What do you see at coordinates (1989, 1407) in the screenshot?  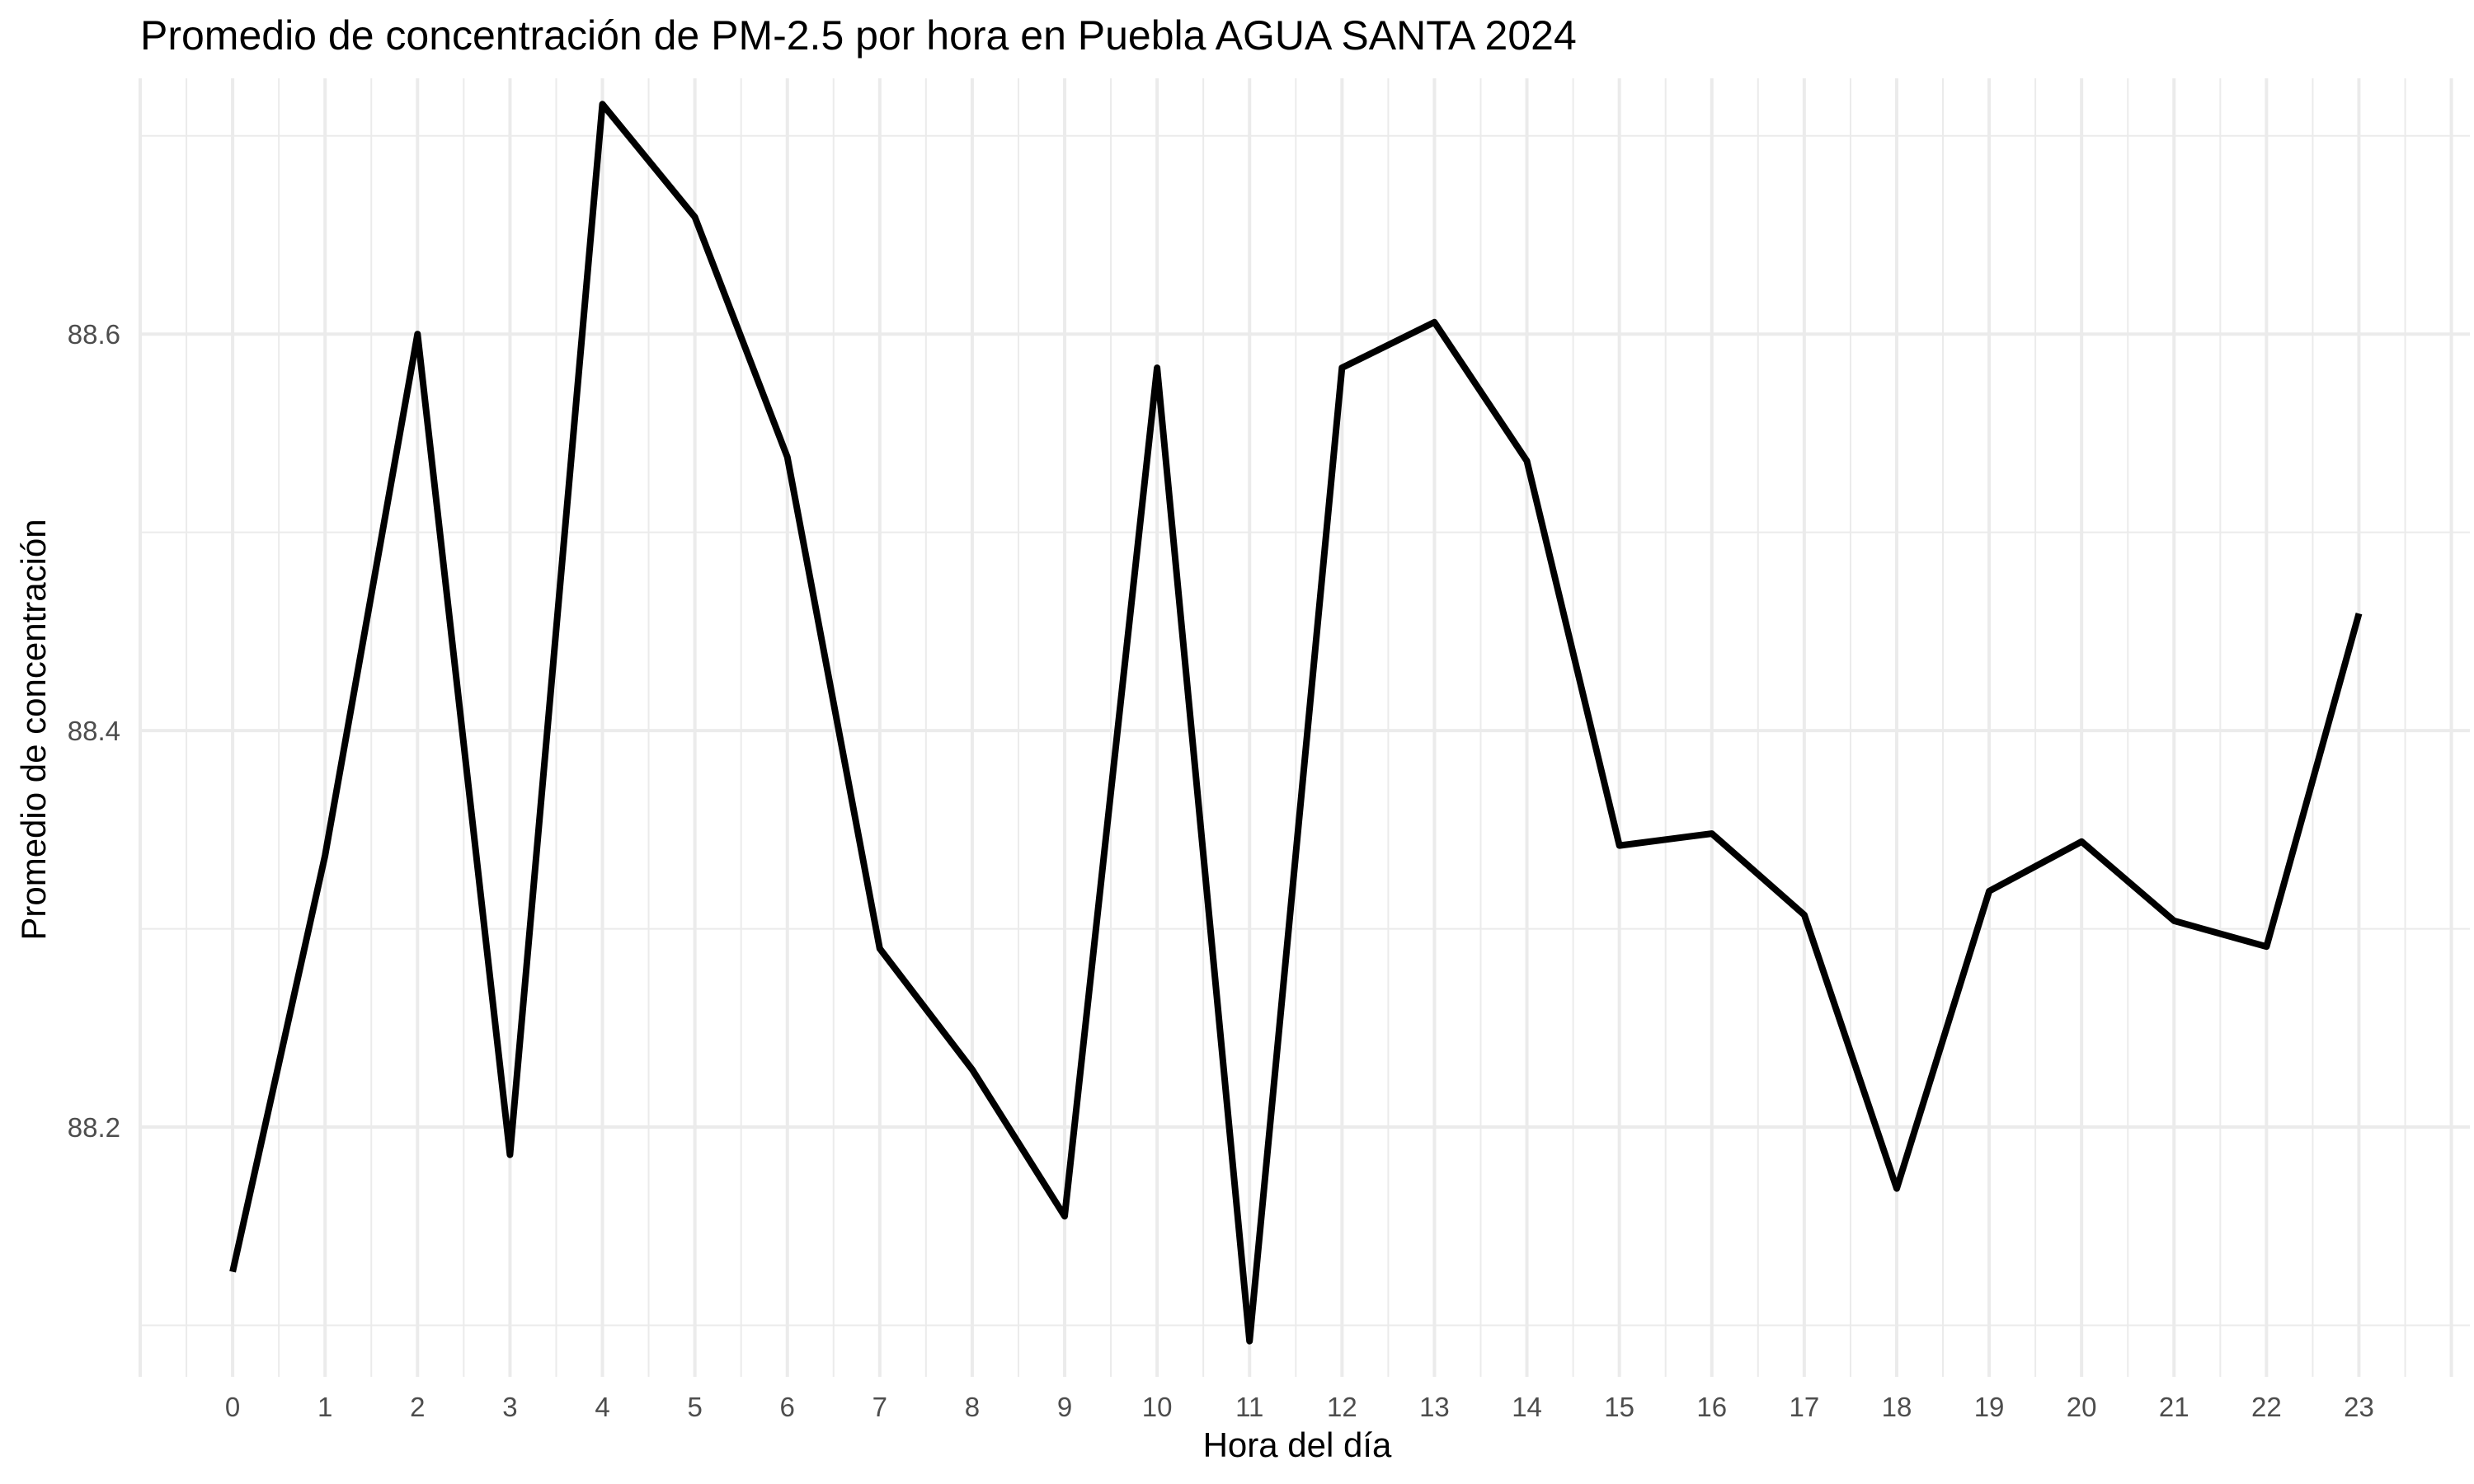 I see `x-tick-label: 19` at bounding box center [1989, 1407].